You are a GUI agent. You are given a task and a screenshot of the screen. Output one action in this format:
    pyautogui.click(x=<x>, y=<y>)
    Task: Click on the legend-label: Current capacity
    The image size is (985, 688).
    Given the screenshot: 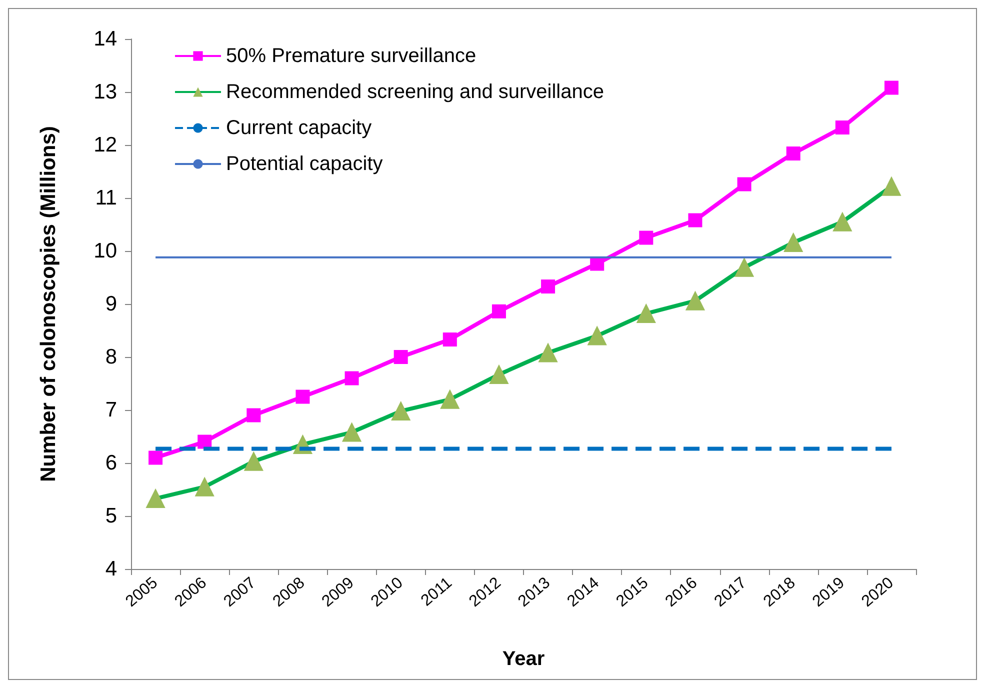 What is the action you would take?
    pyautogui.click(x=299, y=128)
    